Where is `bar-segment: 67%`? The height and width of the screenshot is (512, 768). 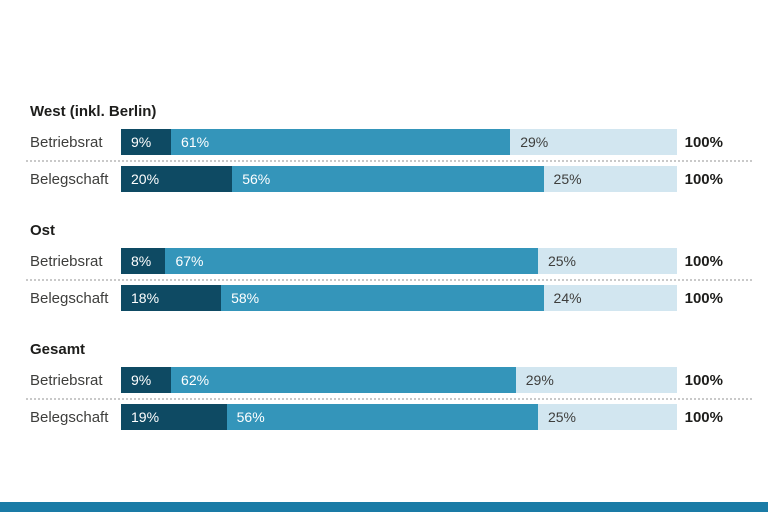 bar-segment: 67% is located at coordinates (351, 261).